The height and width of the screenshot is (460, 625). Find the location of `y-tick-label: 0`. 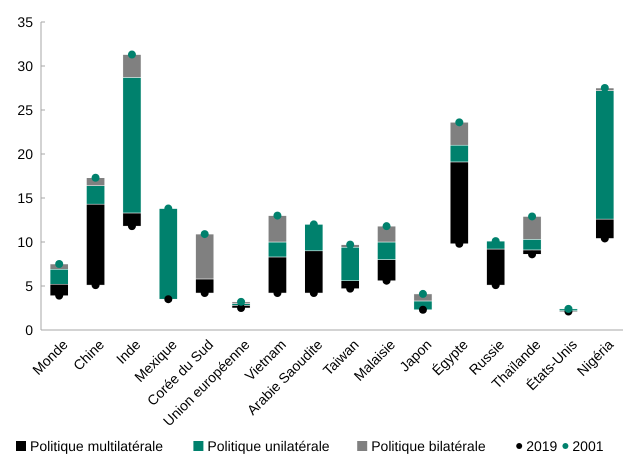

y-tick-label: 0 is located at coordinates (29, 330).